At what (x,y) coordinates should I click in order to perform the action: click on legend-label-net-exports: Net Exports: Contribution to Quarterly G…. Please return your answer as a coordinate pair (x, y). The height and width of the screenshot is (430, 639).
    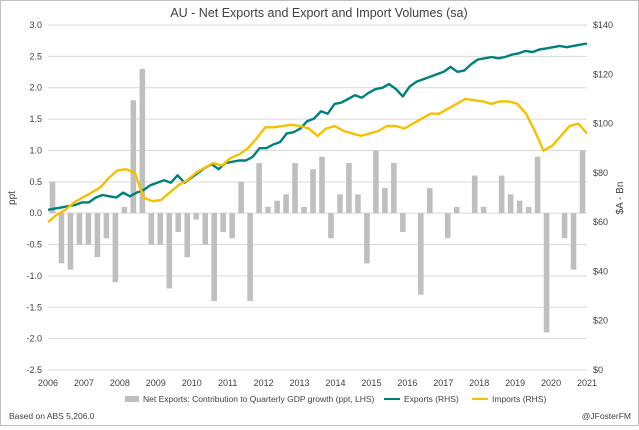
    Looking at the image, I should click on (258, 399).